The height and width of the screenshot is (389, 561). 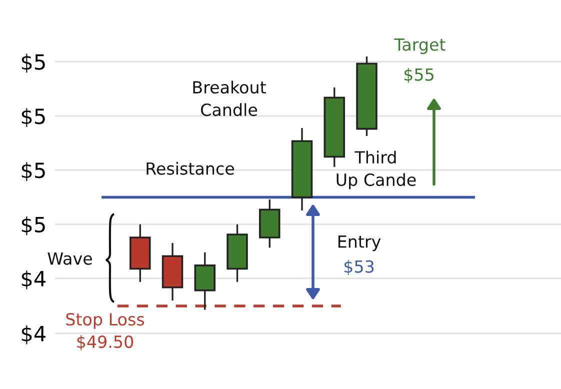 I want to click on ref-line-label: Stop Loss $49.50, so click(x=105, y=331).